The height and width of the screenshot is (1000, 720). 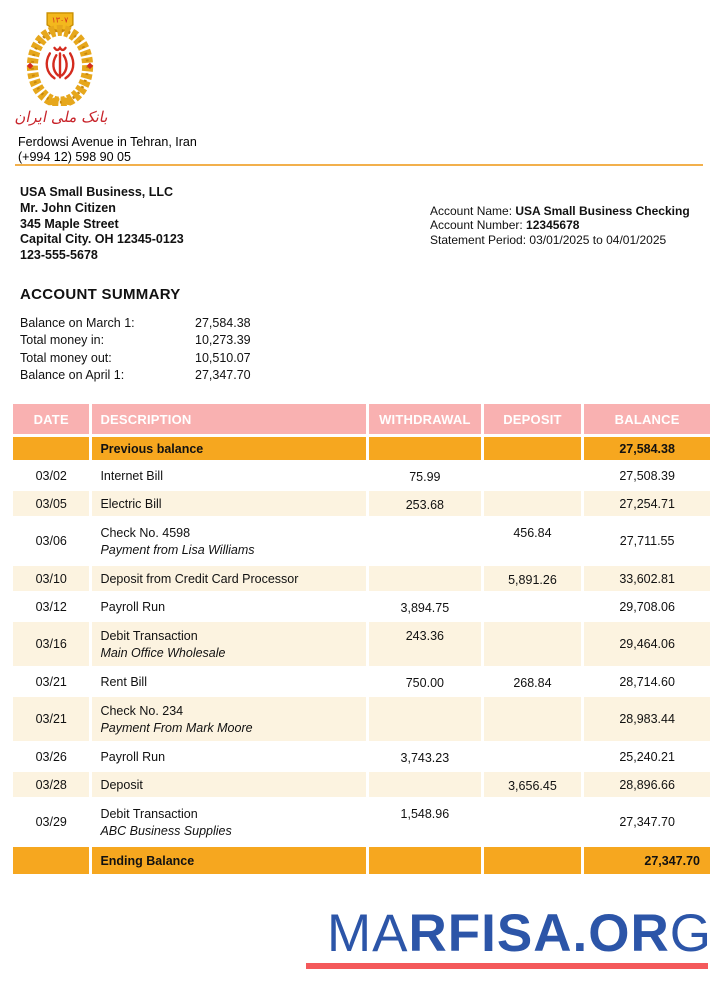 I want to click on summary-row: Total money out: 10,510.07, so click(x=135, y=358).